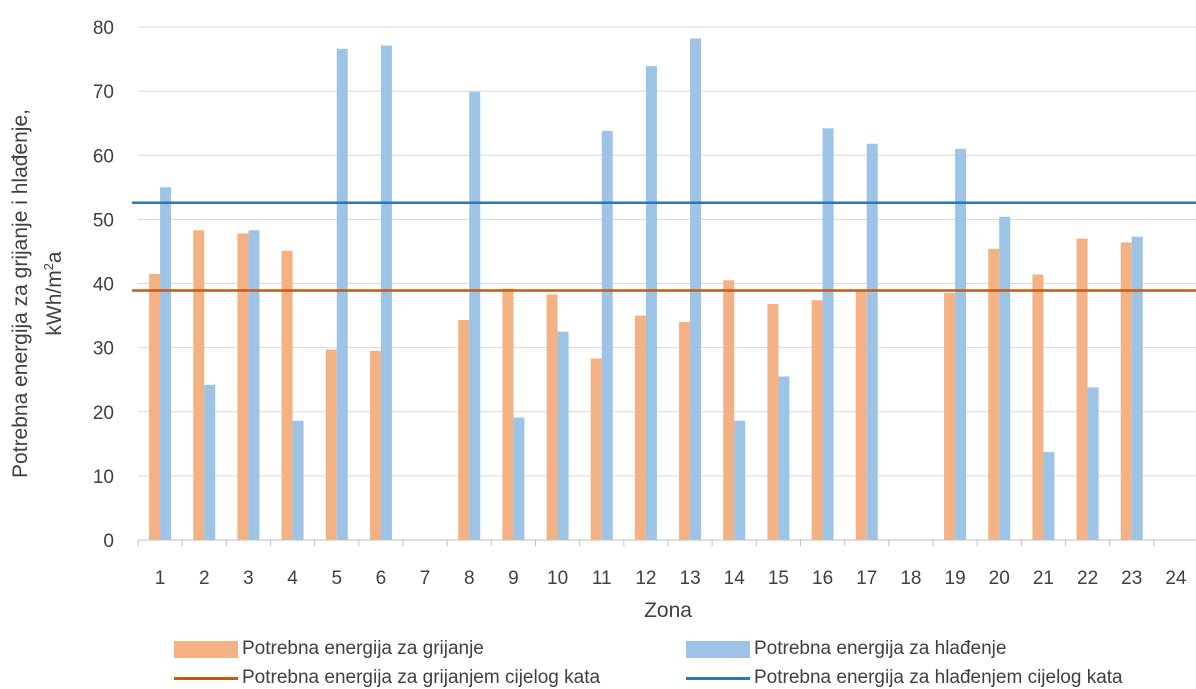 This screenshot has height=689, width=1196. Describe the element at coordinates (557, 578) in the screenshot. I see `x-tick-label: 10` at that location.